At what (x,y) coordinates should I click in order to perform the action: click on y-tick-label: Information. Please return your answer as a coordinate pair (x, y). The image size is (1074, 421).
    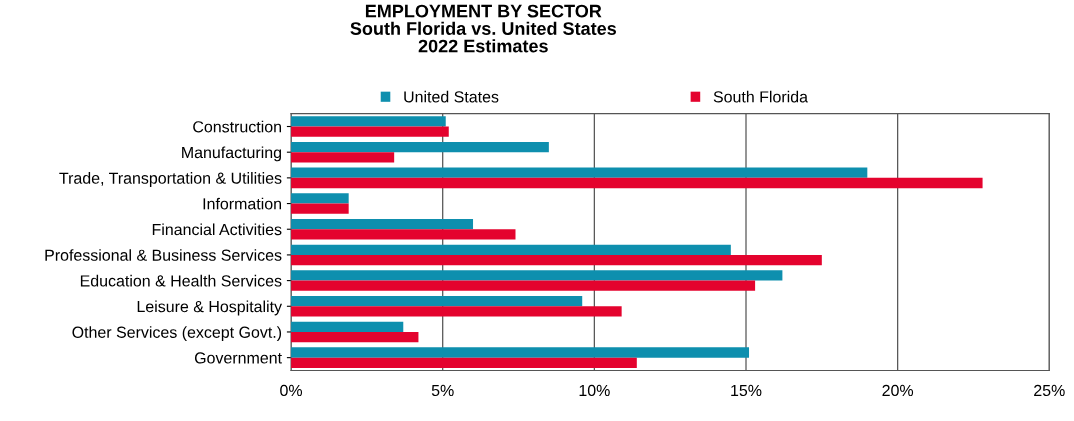
    Looking at the image, I should click on (242, 203).